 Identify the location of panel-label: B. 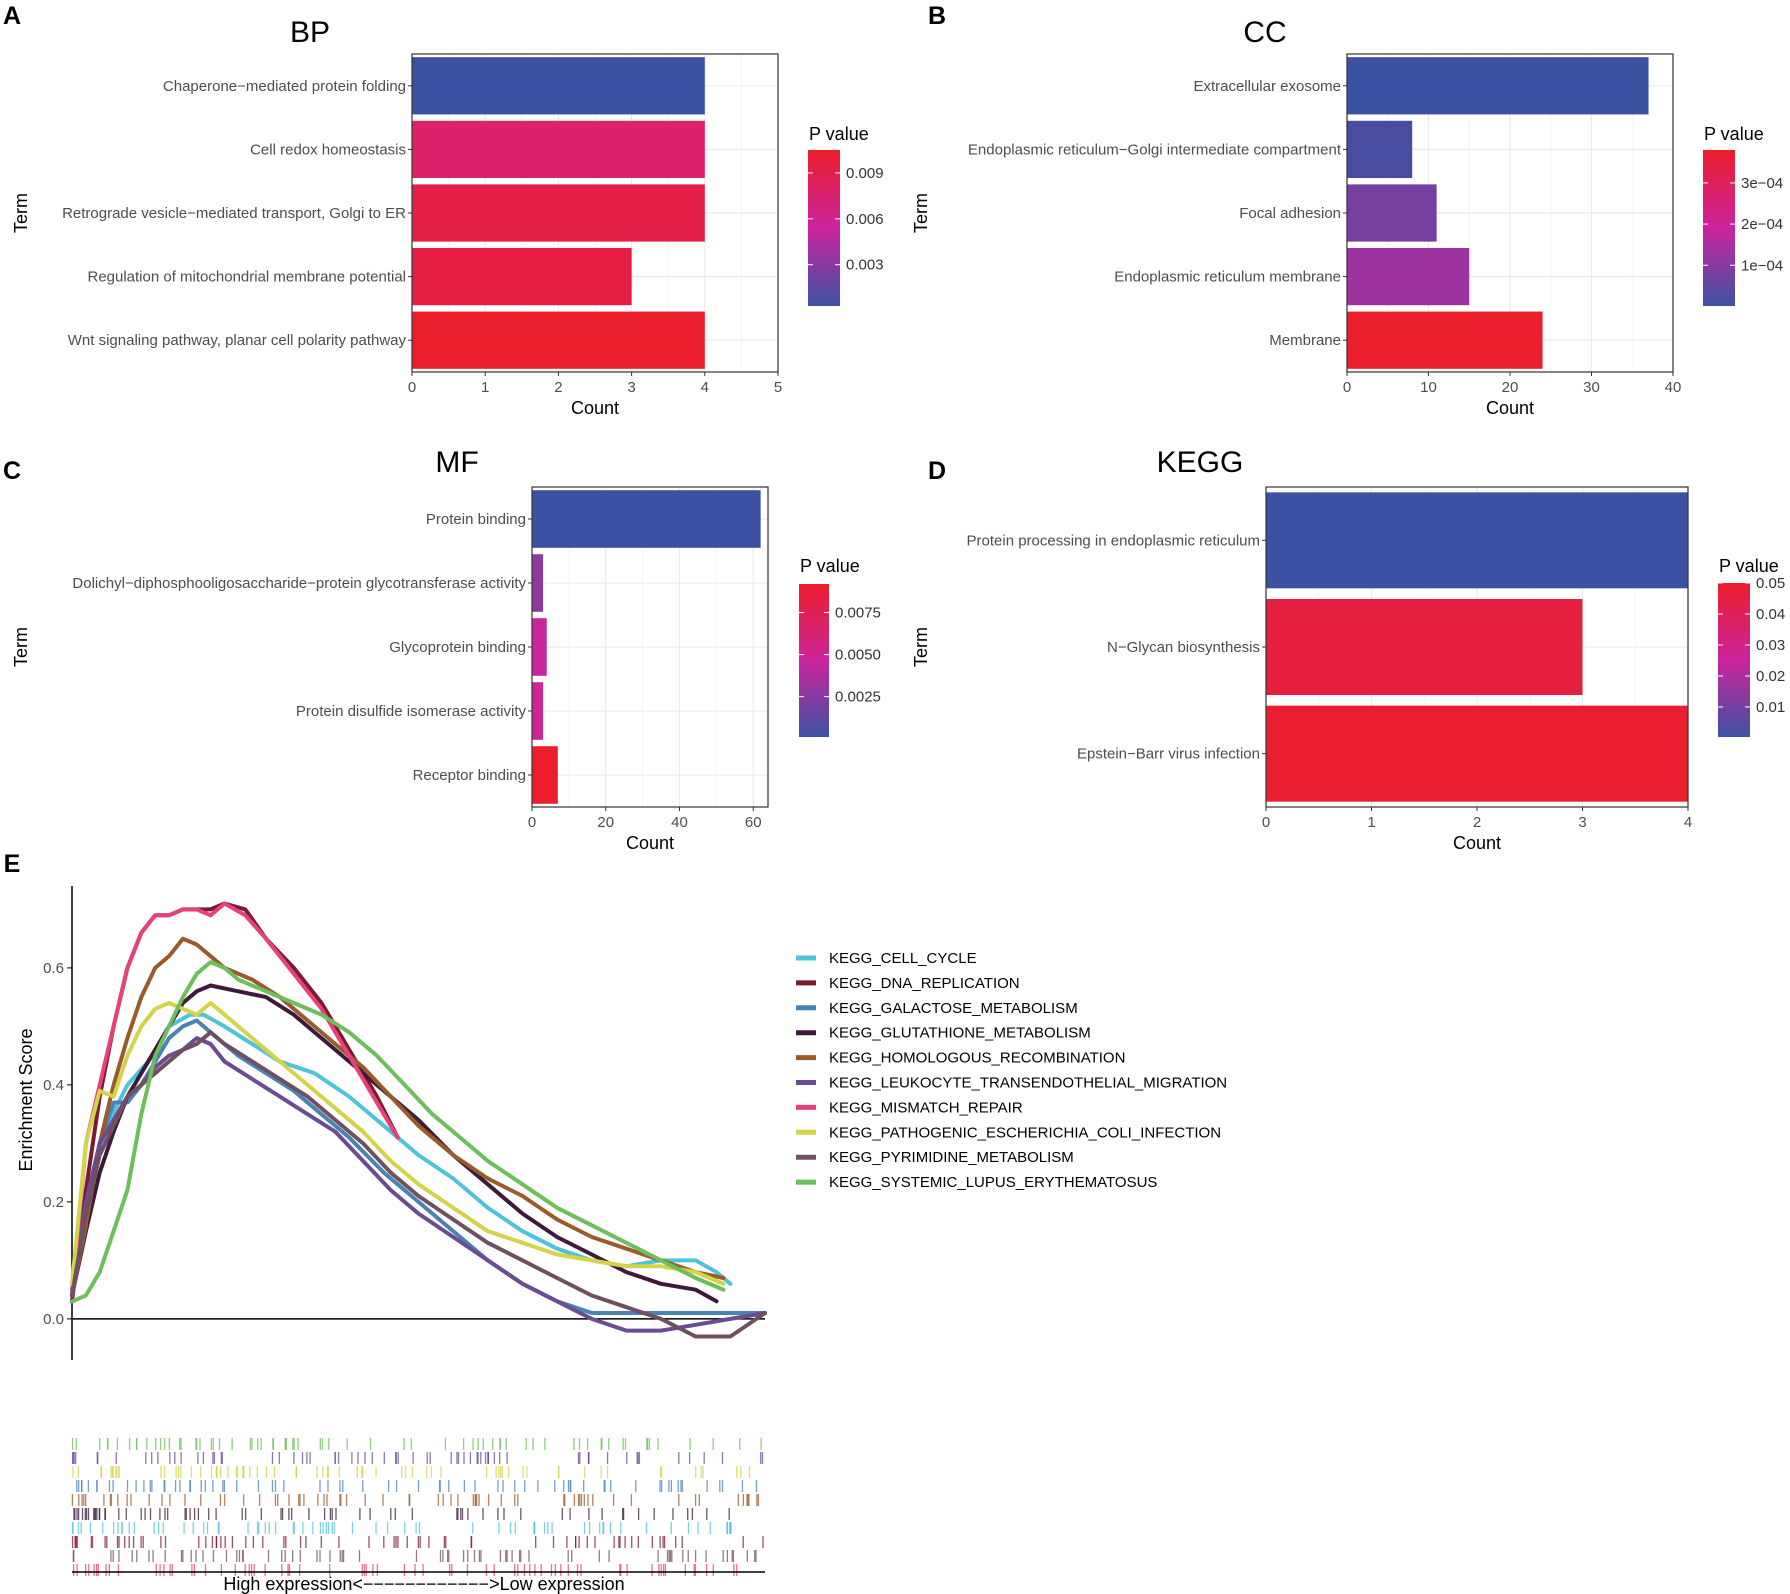
(937, 16).